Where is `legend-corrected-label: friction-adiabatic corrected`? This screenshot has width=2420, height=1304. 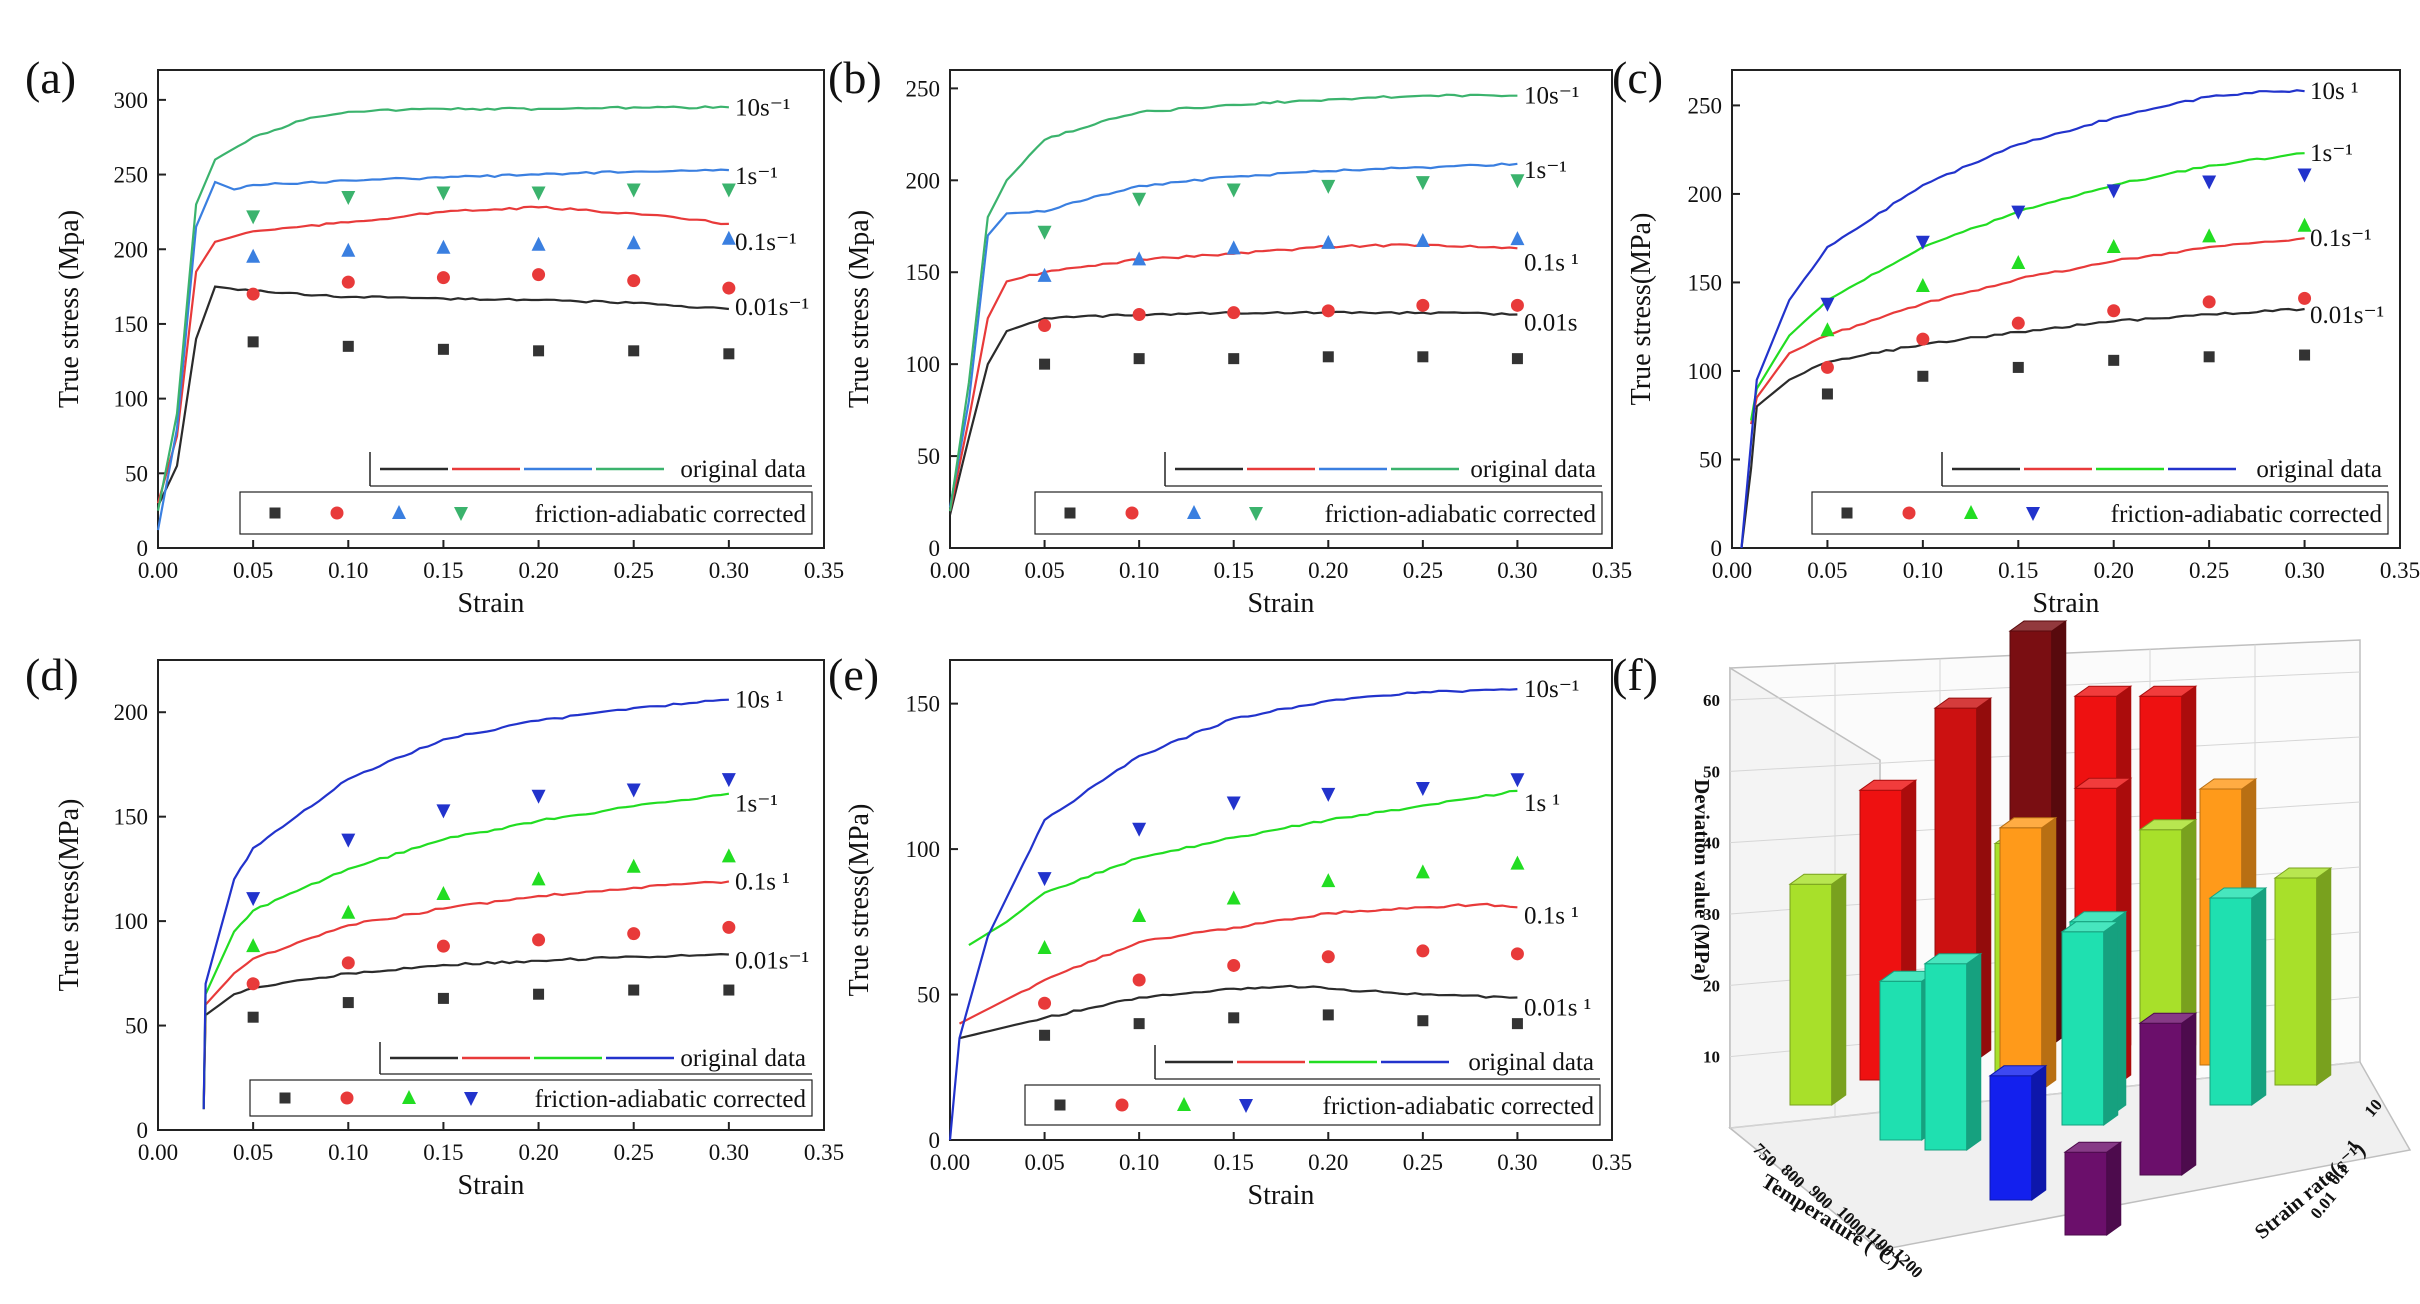
legend-corrected-label: friction-adiabatic corrected is located at coordinates (2247, 514).